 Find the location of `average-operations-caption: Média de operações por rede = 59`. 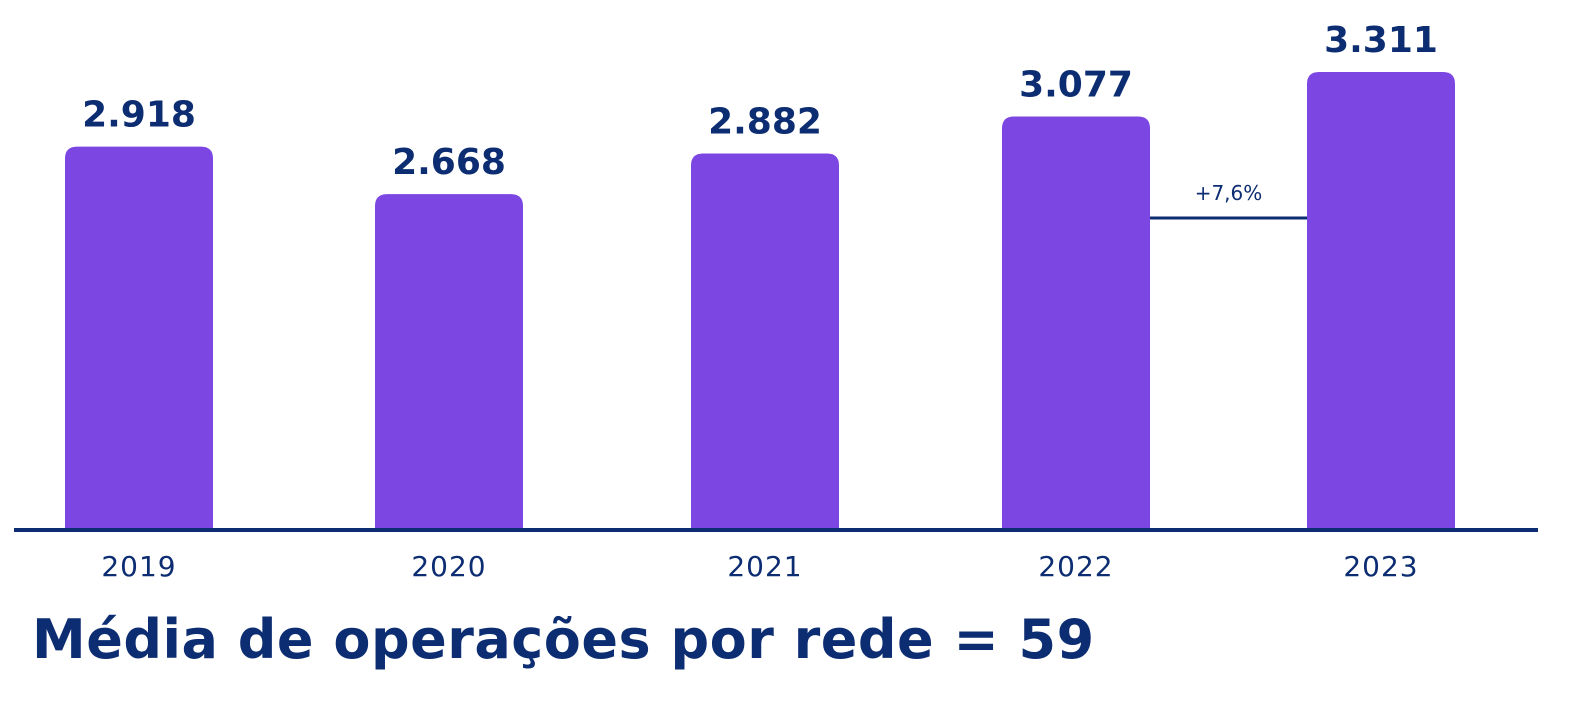

average-operations-caption: Média de operações por rede = 59 is located at coordinates (563, 639).